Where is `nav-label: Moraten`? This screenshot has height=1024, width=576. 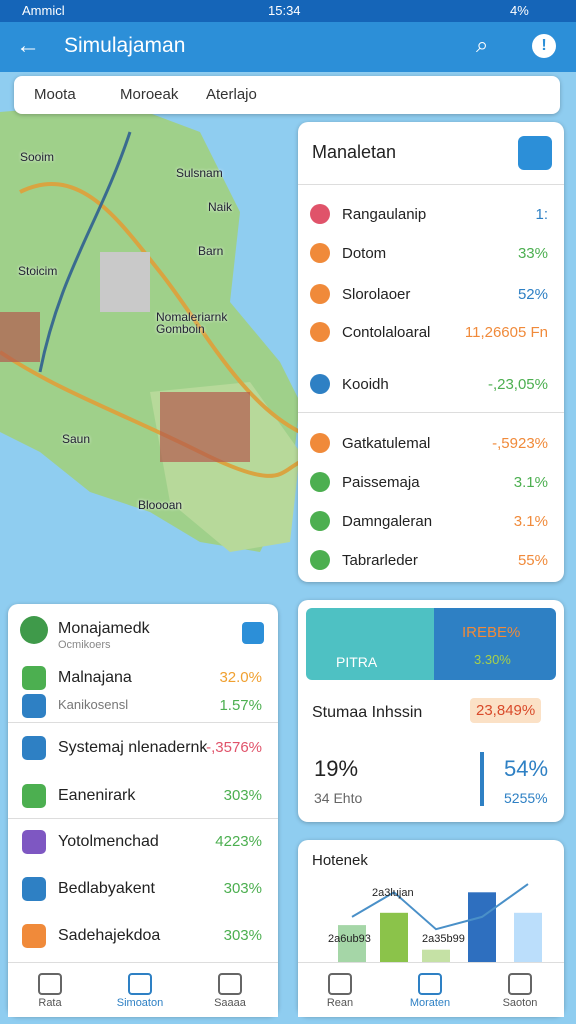 nav-label: Moraten is located at coordinates (430, 1003).